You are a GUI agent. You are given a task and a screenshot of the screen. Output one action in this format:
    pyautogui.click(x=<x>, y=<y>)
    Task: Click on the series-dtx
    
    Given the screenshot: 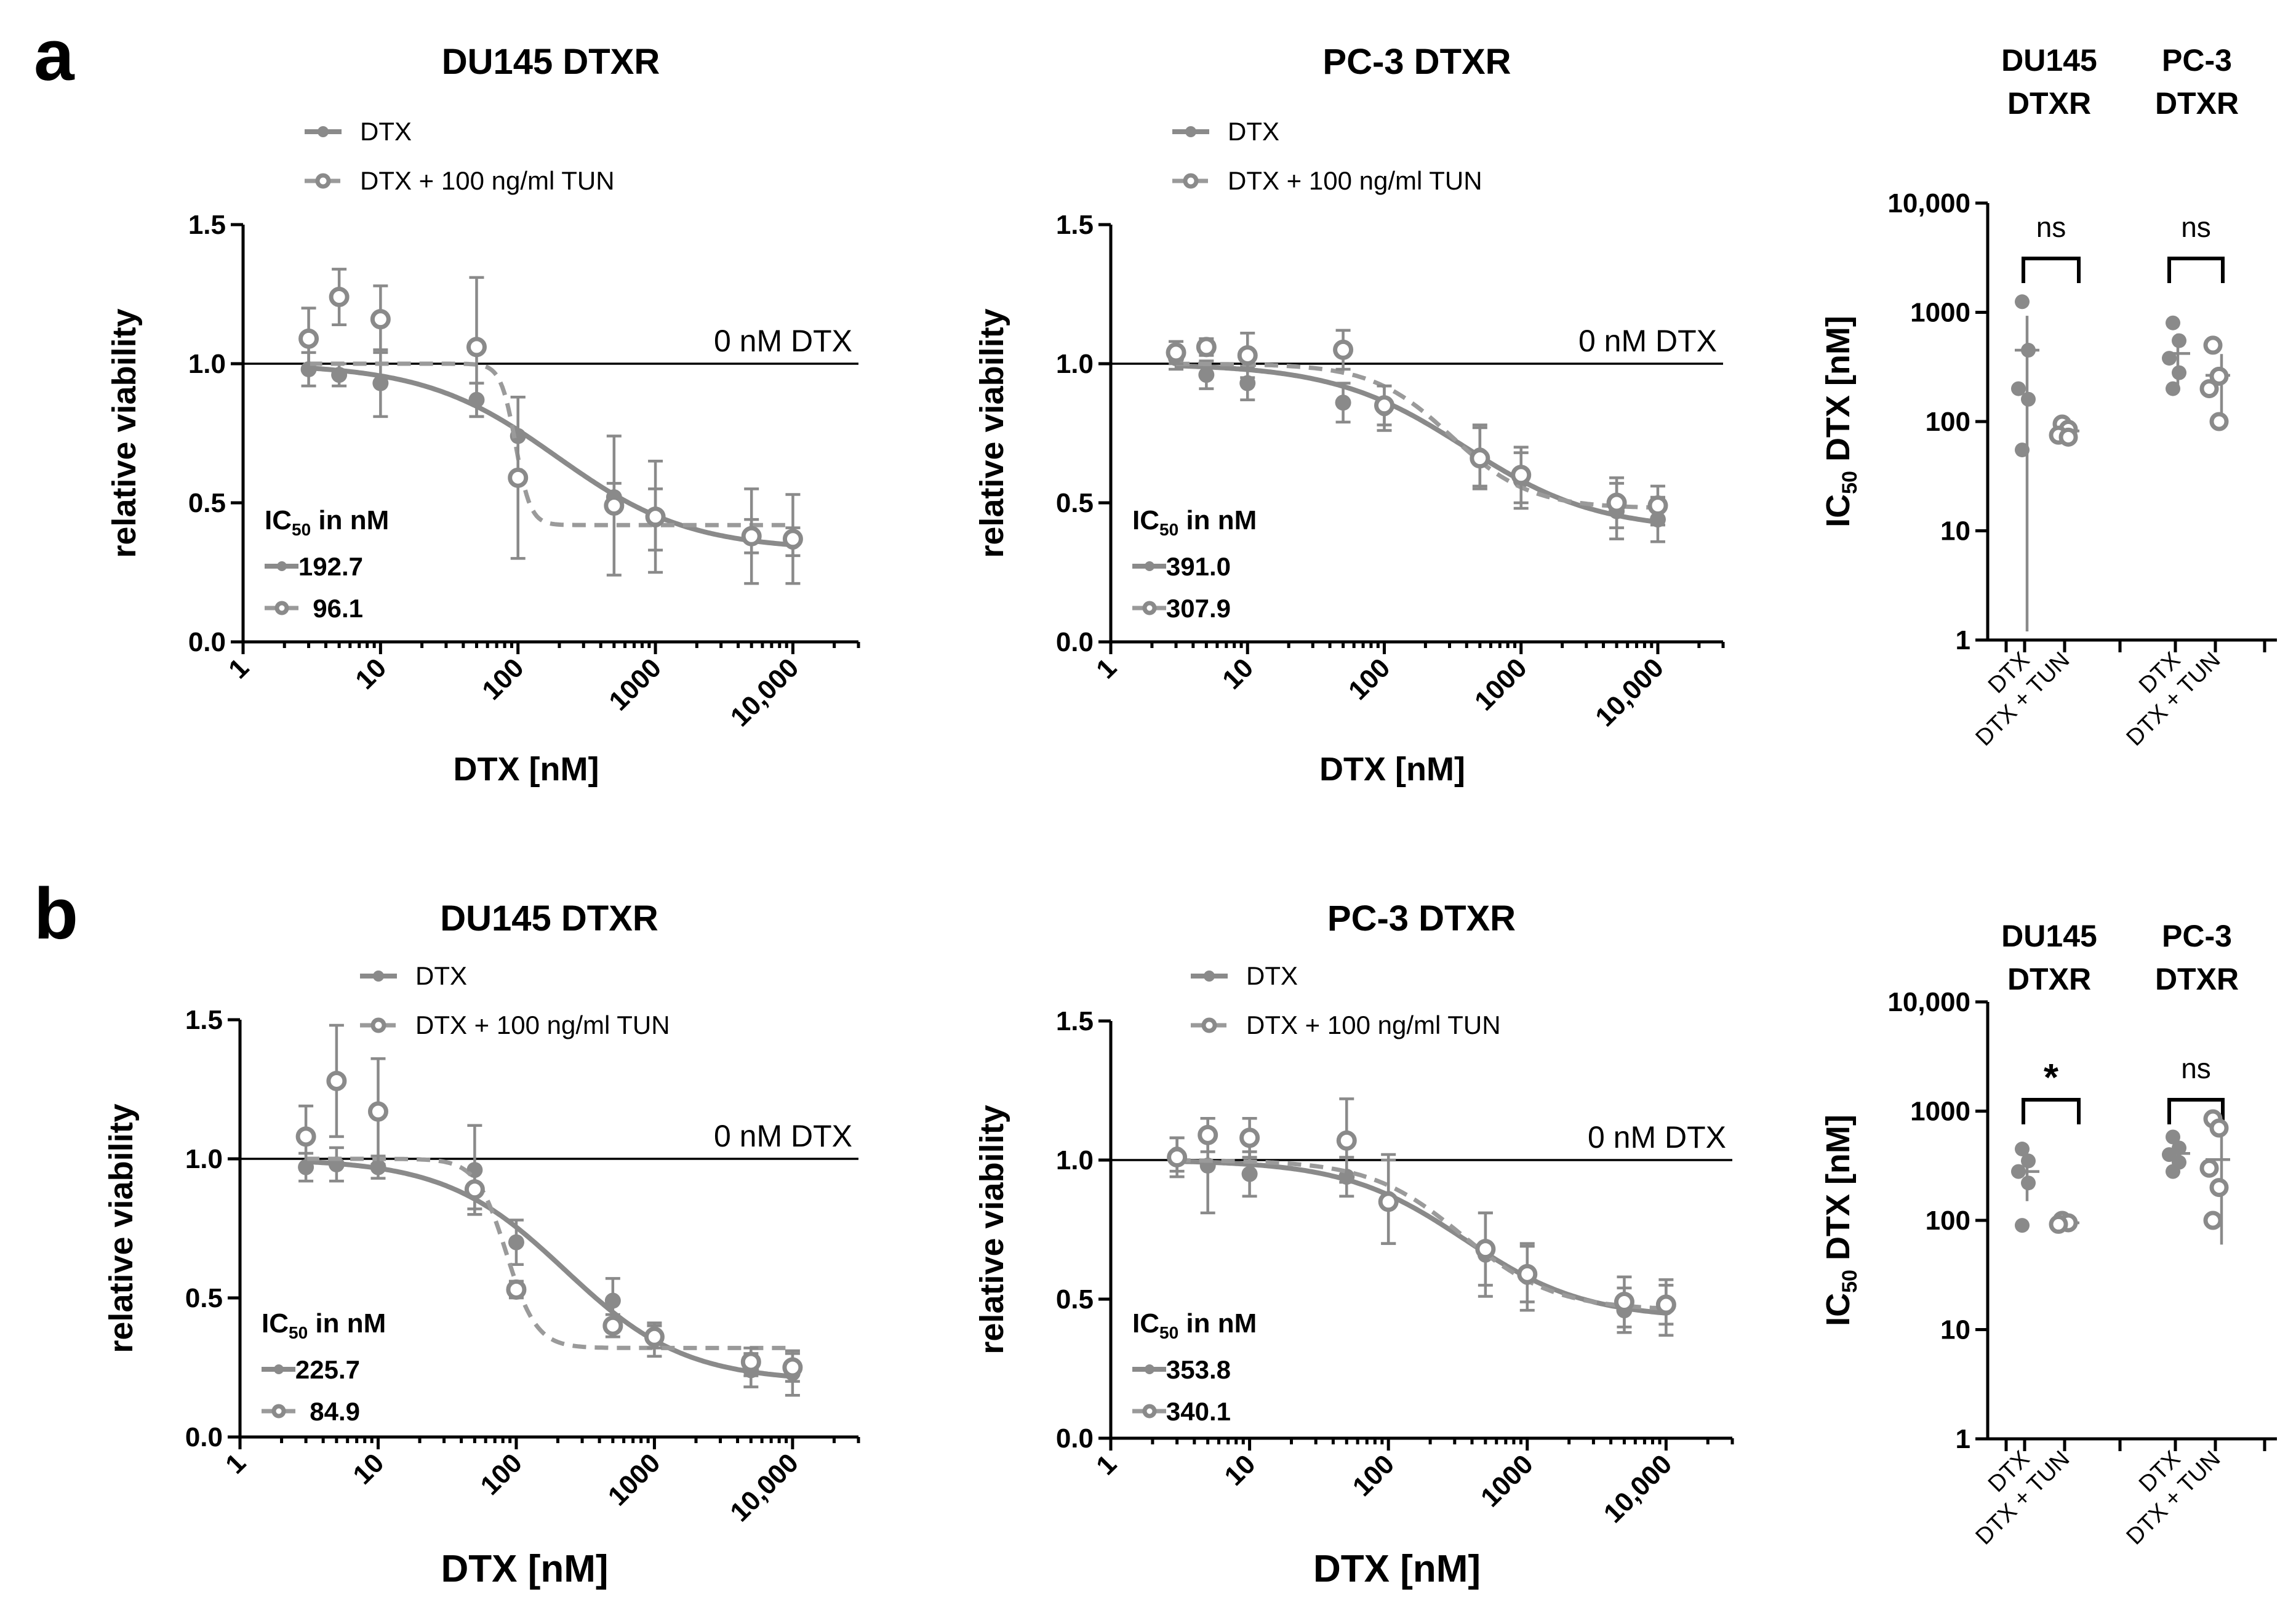 What is the action you would take?
    pyautogui.click(x=549, y=1260)
    